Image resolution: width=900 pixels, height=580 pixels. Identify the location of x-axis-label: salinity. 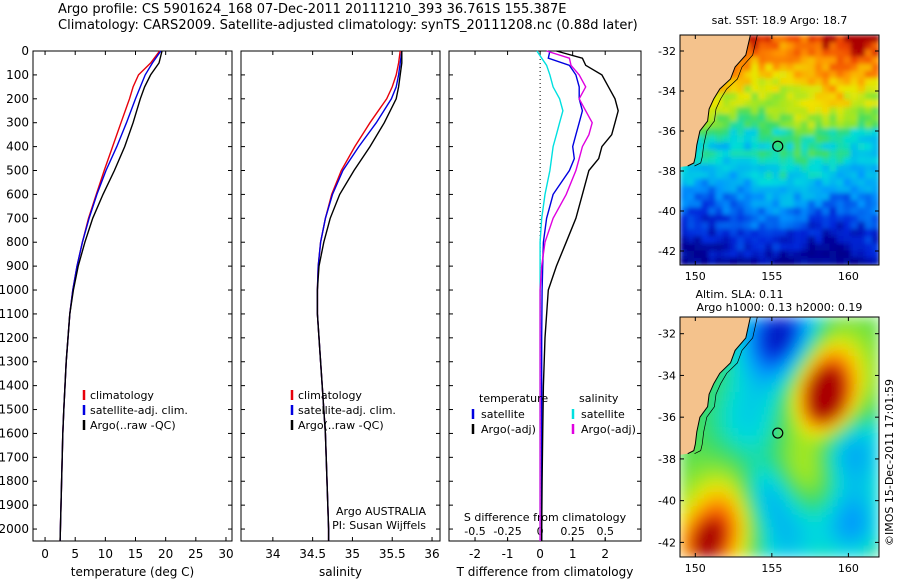
(340, 572).